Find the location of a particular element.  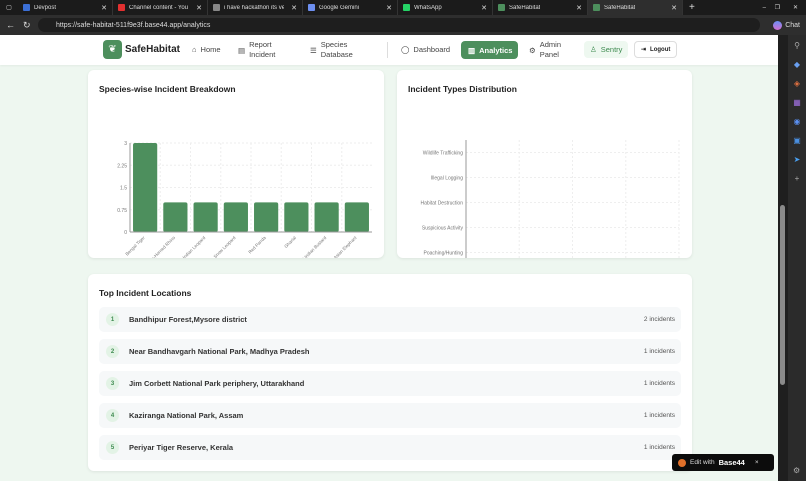

browser-tab: Channel content - YouTube ✕ is located at coordinates (160, 7).